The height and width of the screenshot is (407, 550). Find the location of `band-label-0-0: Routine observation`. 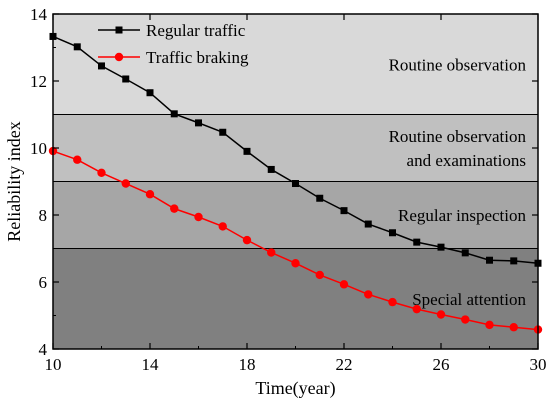

band-label-0-0: Routine observation is located at coordinates (458, 64).